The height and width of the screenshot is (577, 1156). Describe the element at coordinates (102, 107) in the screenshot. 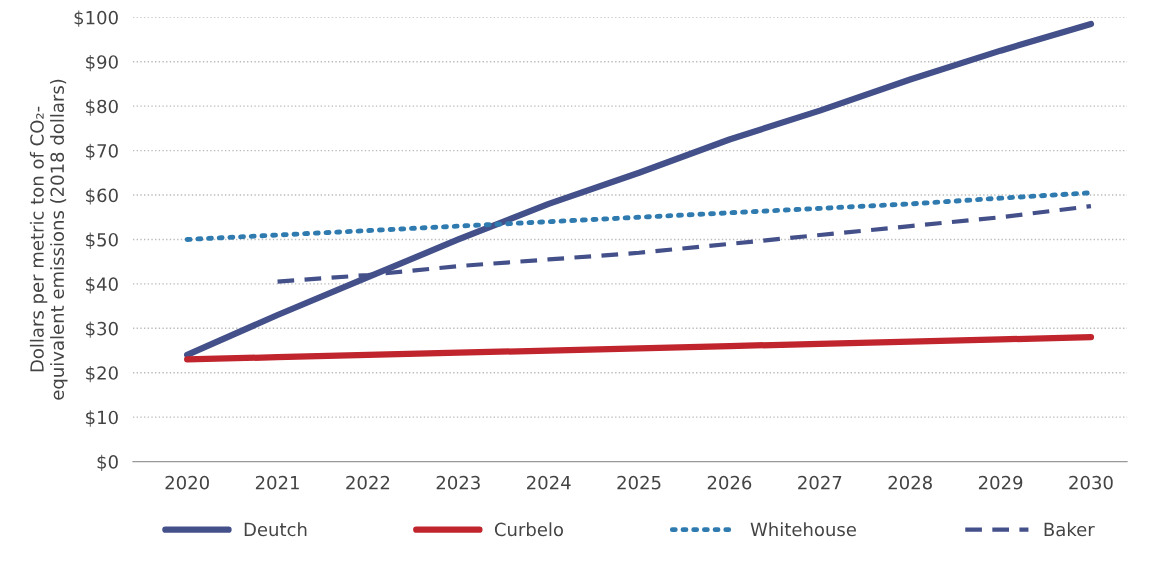

I see `y-tick-label: $80` at that location.